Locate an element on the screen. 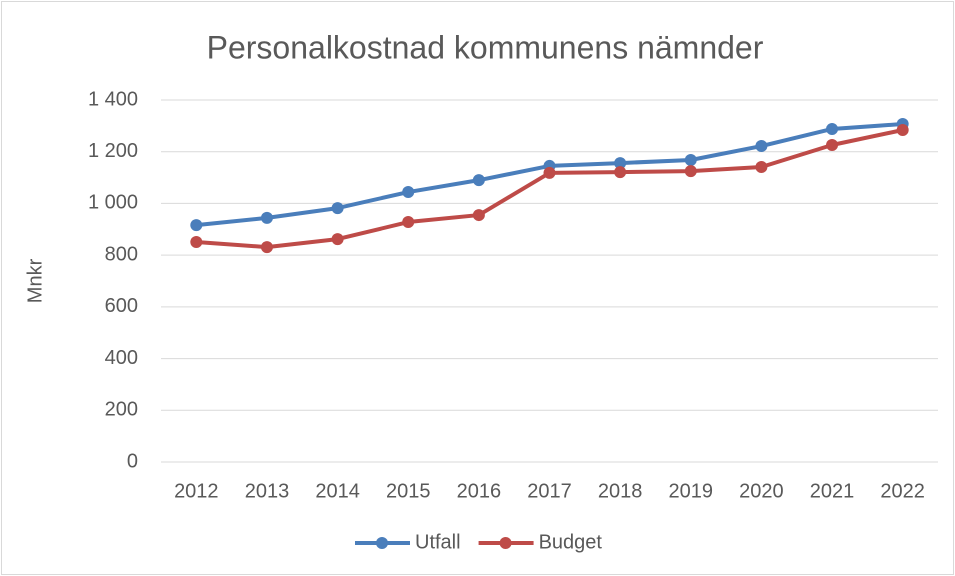 The image size is (955, 576). x-tick-label: 2018 is located at coordinates (620, 491).